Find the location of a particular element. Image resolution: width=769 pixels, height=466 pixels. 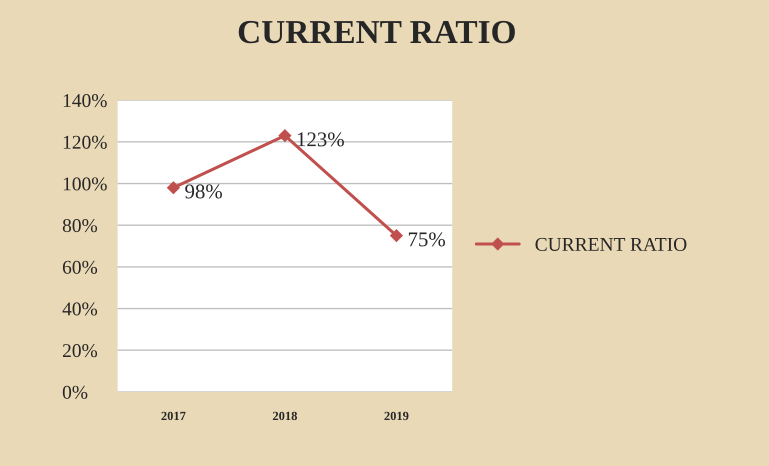

y-tick-label: 60% is located at coordinates (80, 267).